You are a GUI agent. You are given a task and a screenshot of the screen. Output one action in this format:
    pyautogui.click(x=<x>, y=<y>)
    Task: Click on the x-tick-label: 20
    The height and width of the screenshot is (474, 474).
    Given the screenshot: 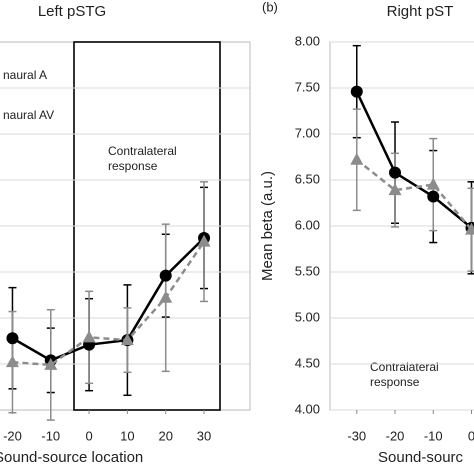 What is the action you would take?
    pyautogui.click(x=165, y=435)
    